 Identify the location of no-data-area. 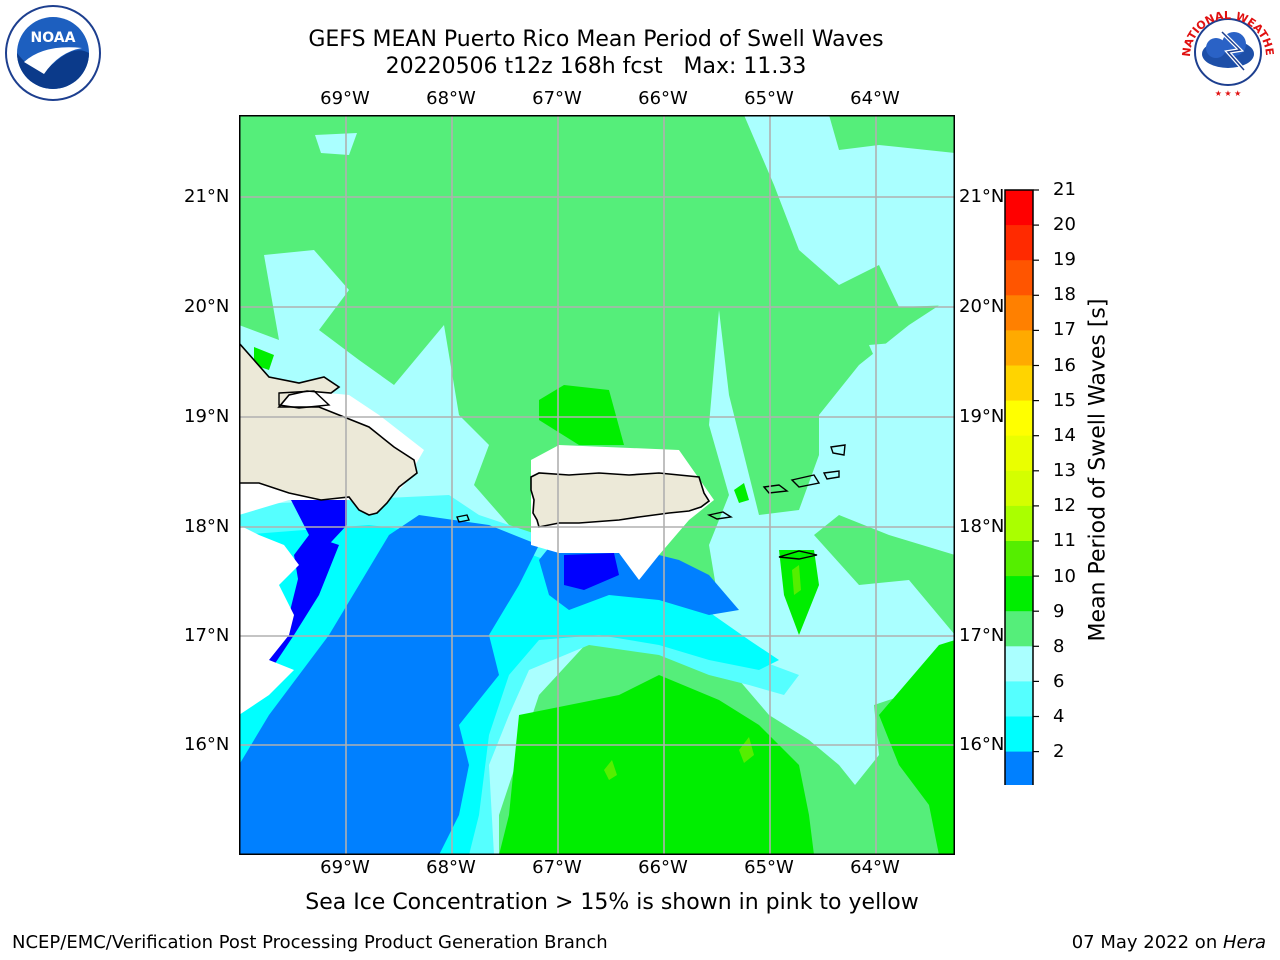
(269, 620).